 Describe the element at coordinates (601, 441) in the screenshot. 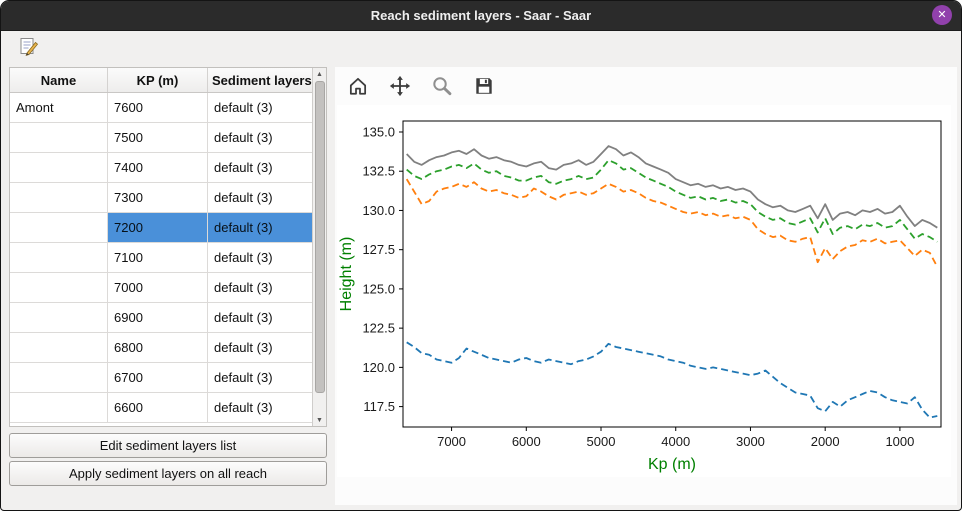

I see `svg-text: 5000` at that location.